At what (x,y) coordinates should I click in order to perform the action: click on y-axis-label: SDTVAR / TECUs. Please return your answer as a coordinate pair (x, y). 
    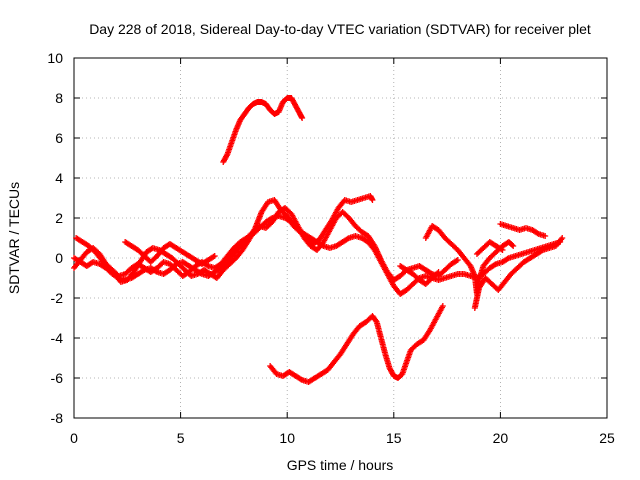
    Looking at the image, I should click on (14, 238).